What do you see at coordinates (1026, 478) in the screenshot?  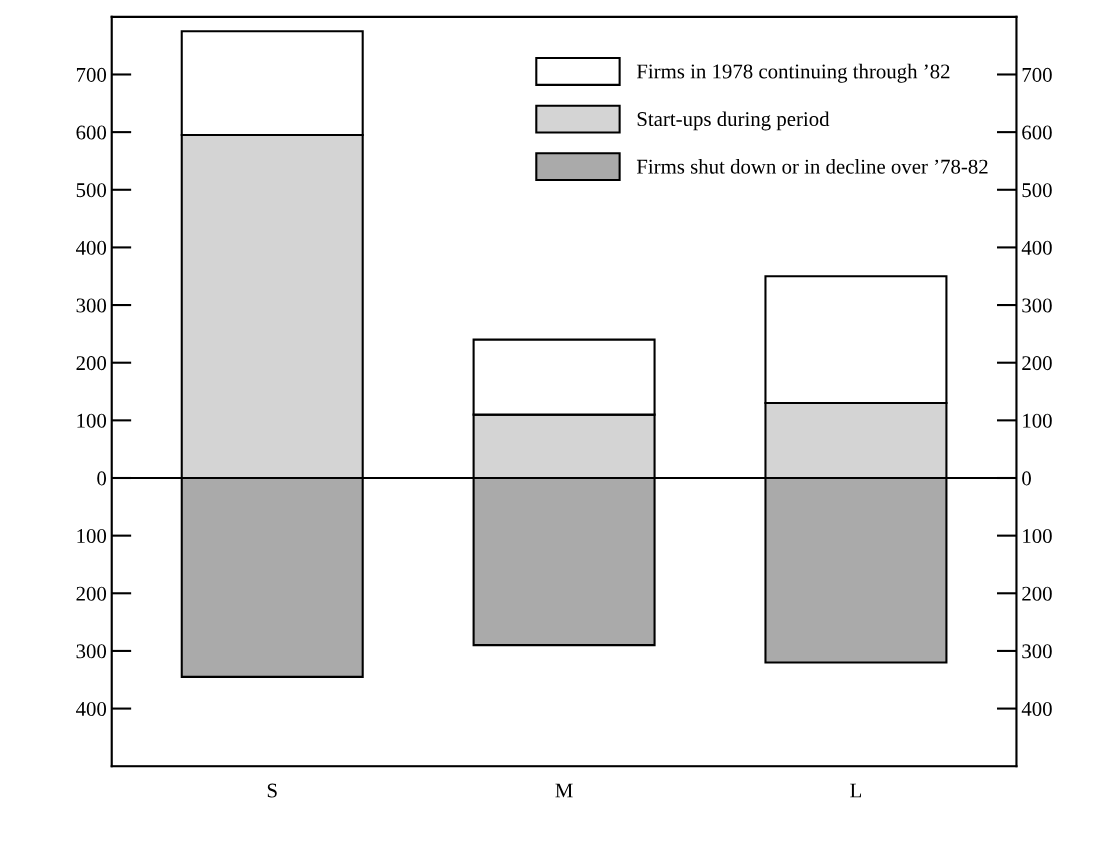 I see `y2-tick-label: 0` at bounding box center [1026, 478].